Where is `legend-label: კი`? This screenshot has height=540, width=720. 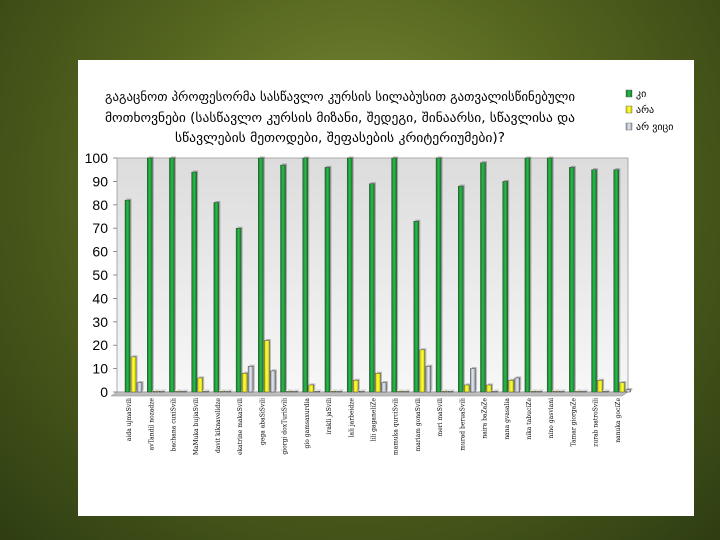
legend-label: კი is located at coordinates (641, 94).